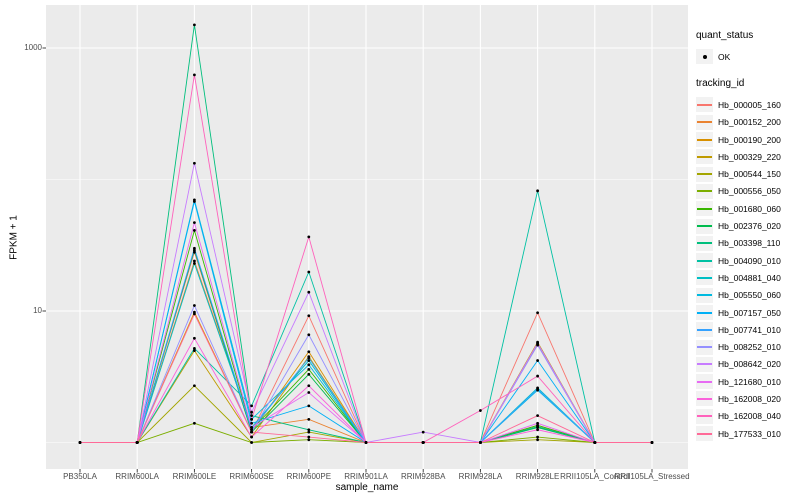 The width and height of the screenshot is (800, 500). Describe the element at coordinates (748, 346) in the screenshot. I see `legend-item: Hb_008252_010` at that location.